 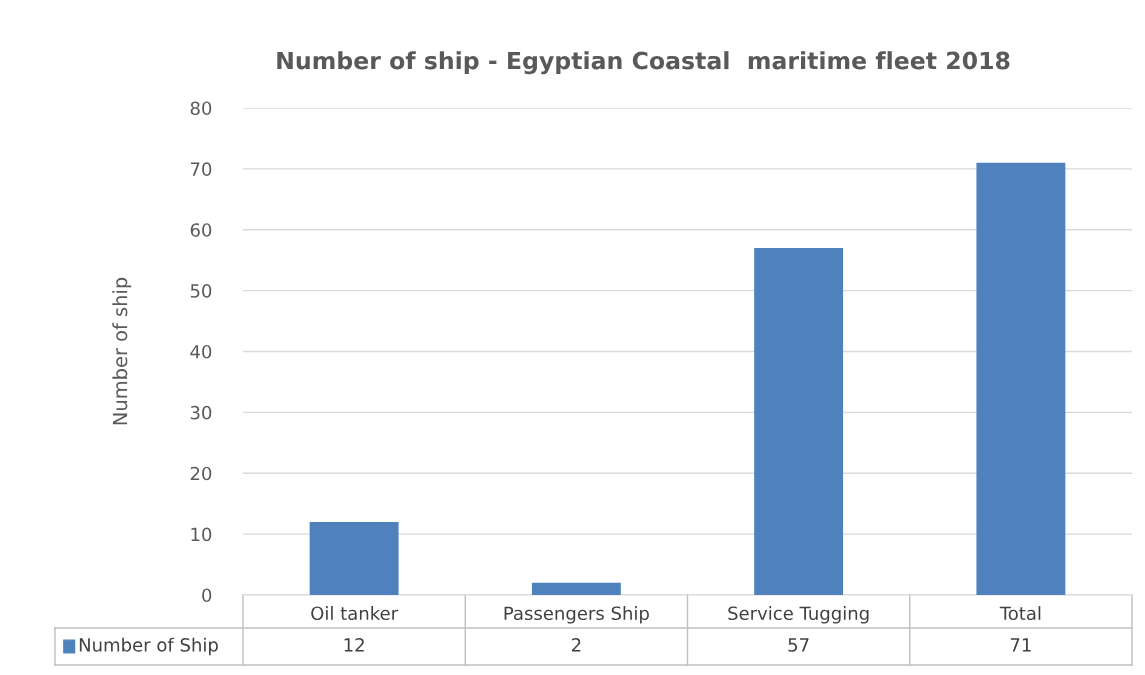 What do you see at coordinates (201, 534) in the screenshot?
I see `y-tick-label: 10` at bounding box center [201, 534].